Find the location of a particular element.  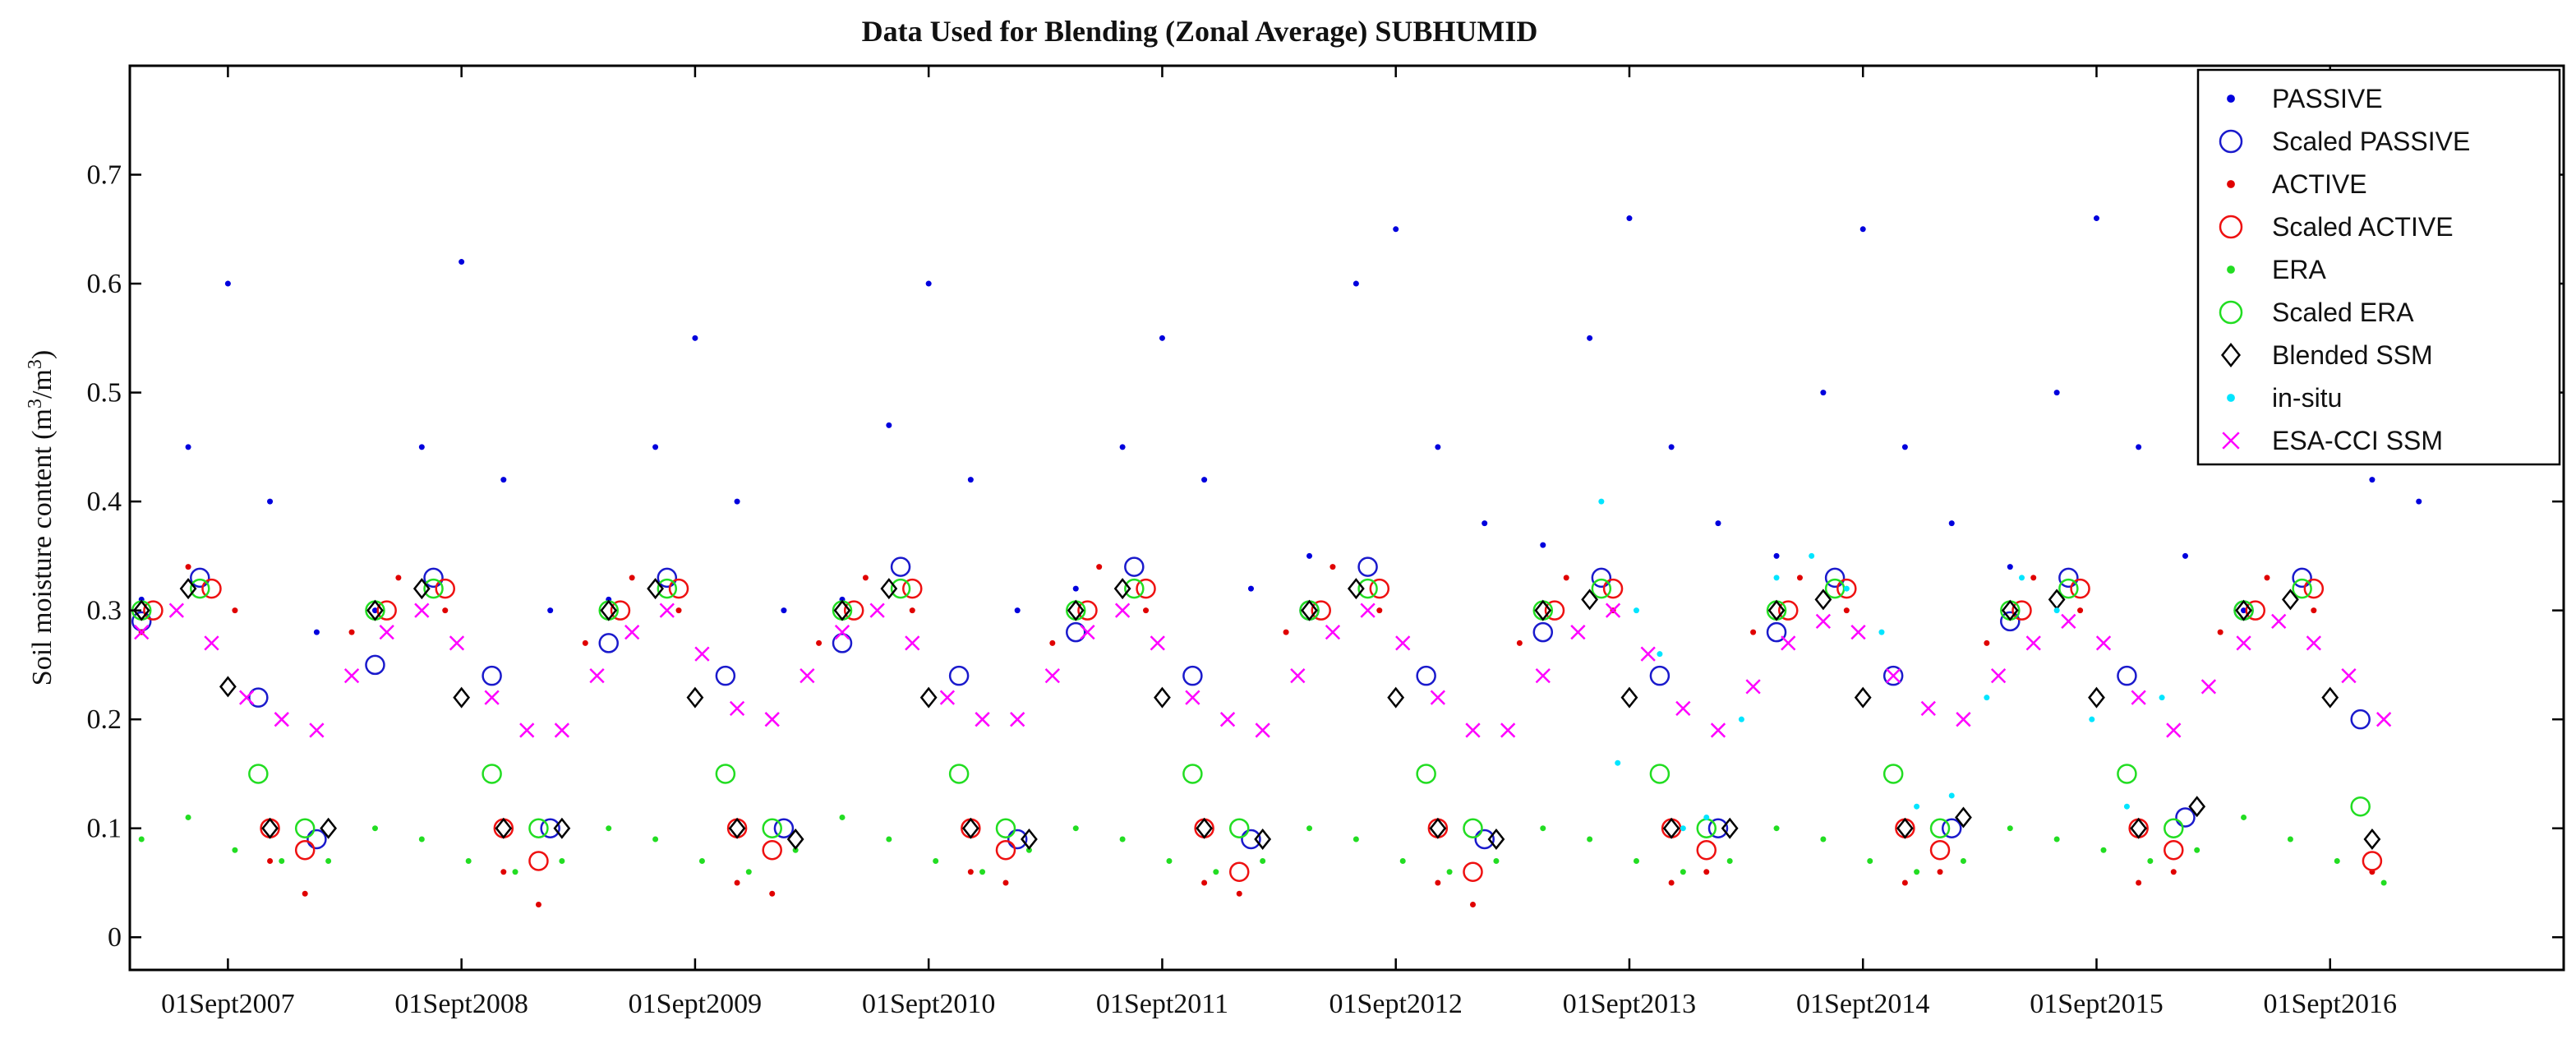

legend-item: Scaled ERA is located at coordinates (2316, 312).